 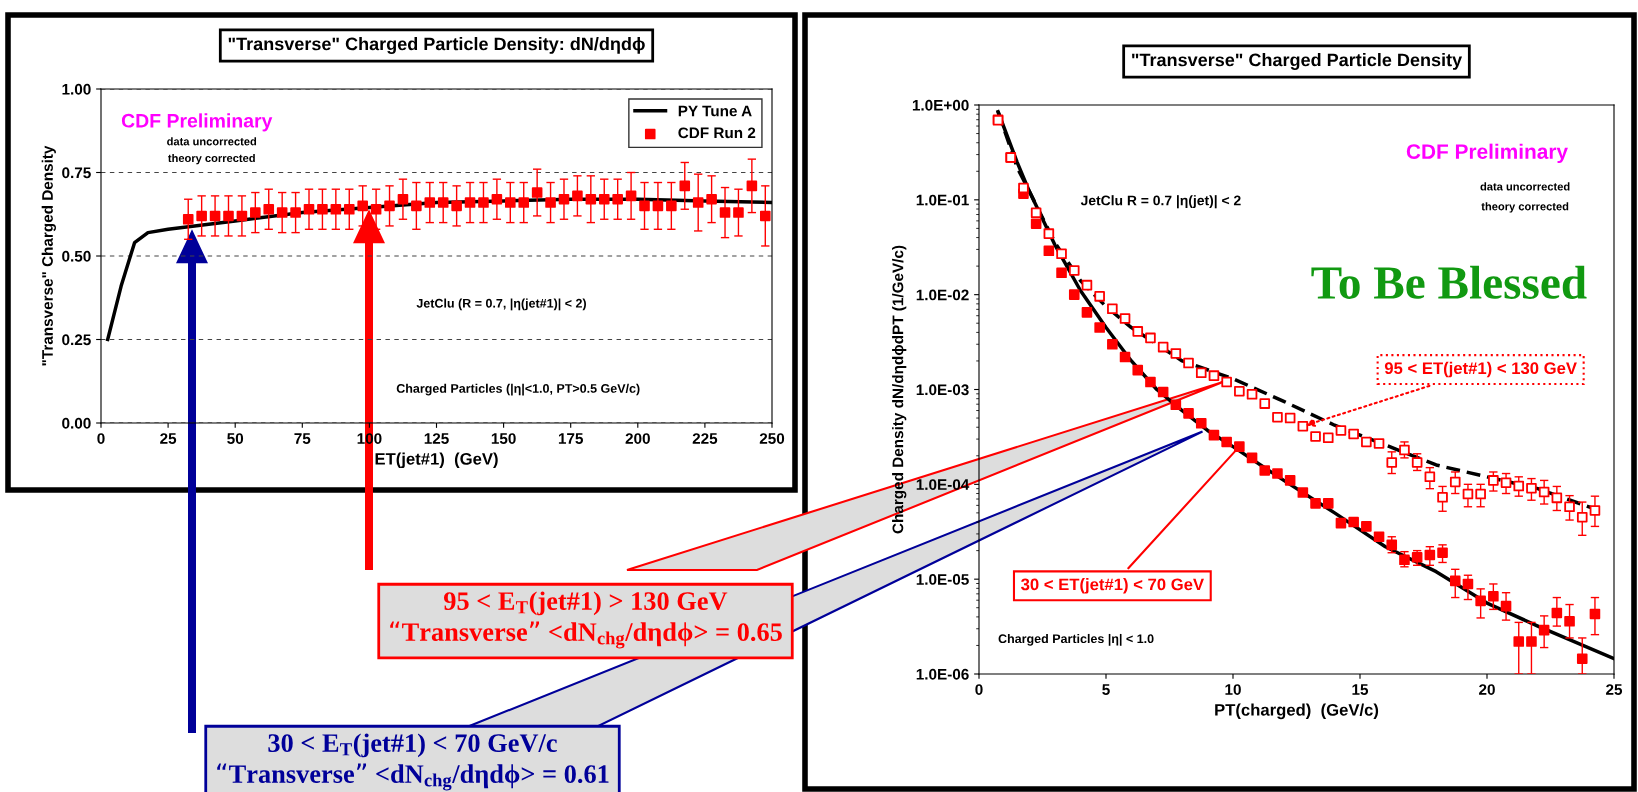 What do you see at coordinates (942, 200) in the screenshot?
I see `y-tick-label: 1.0E-01` at bounding box center [942, 200].